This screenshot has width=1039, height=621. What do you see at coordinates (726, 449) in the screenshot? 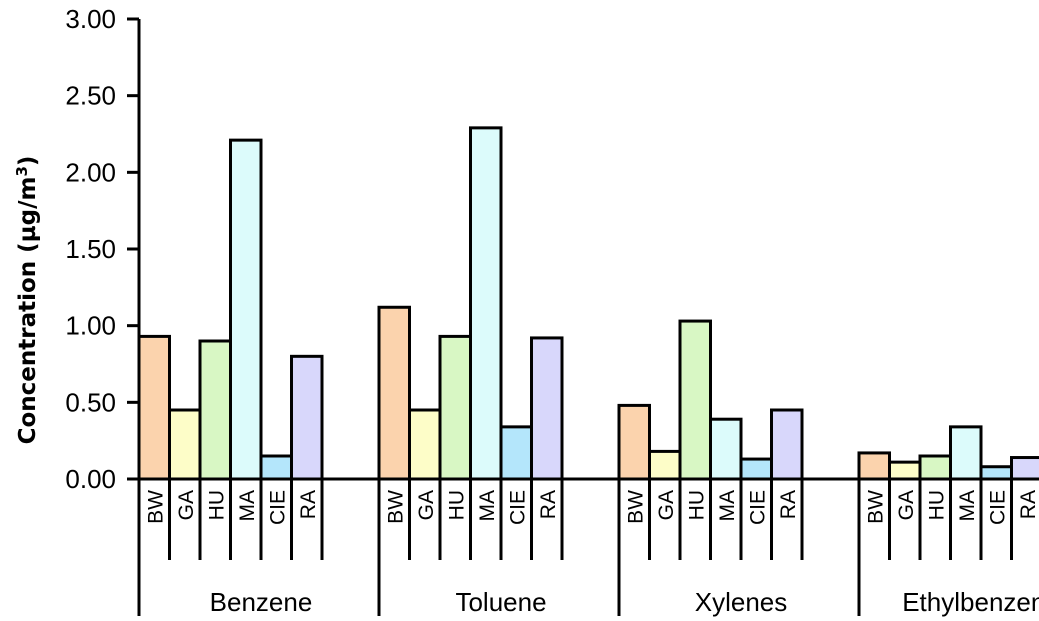
I see `bar-xylenes-ma` at bounding box center [726, 449].